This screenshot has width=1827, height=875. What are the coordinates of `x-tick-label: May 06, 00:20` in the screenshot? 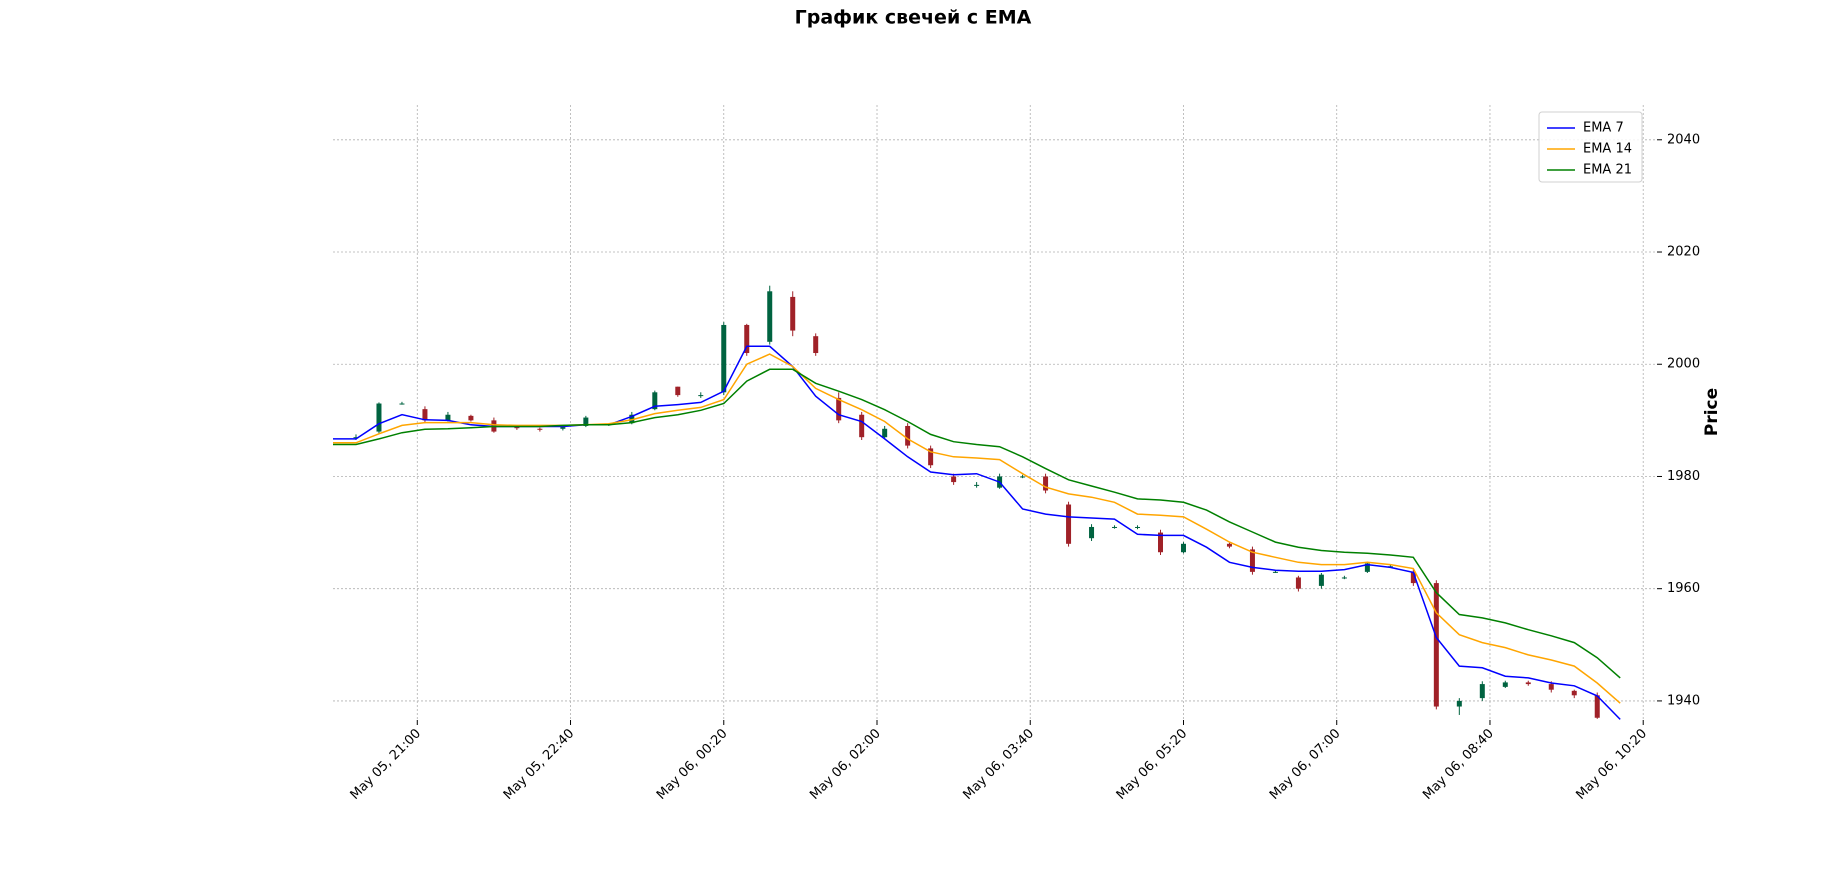 It's located at (692, 764).